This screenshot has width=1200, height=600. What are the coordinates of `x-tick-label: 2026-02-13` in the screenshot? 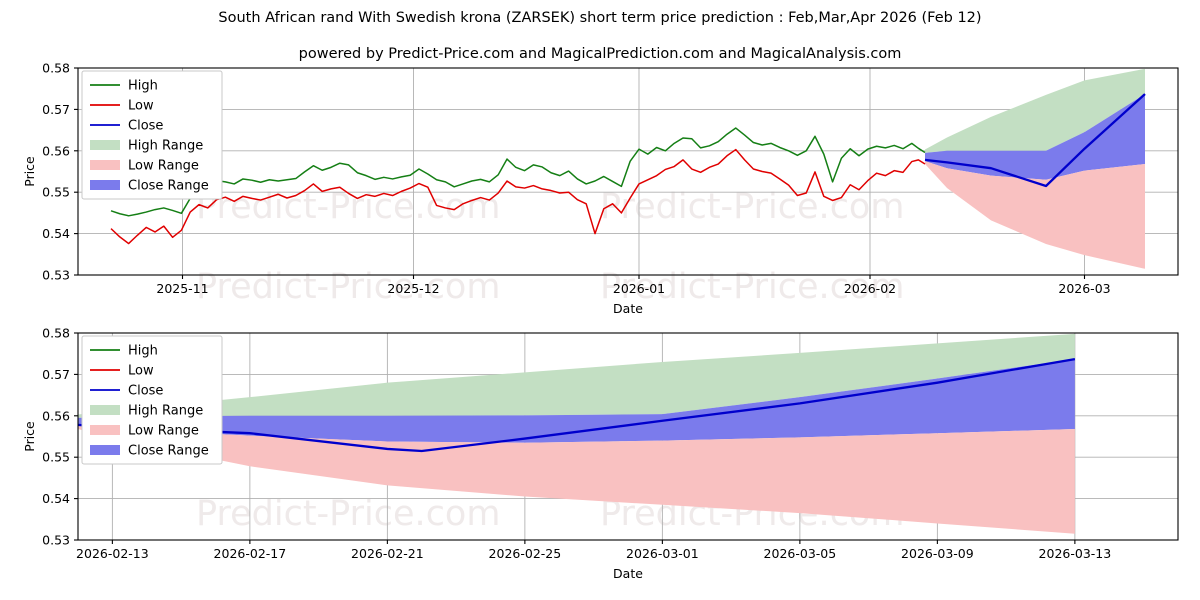 It's located at (112, 553).